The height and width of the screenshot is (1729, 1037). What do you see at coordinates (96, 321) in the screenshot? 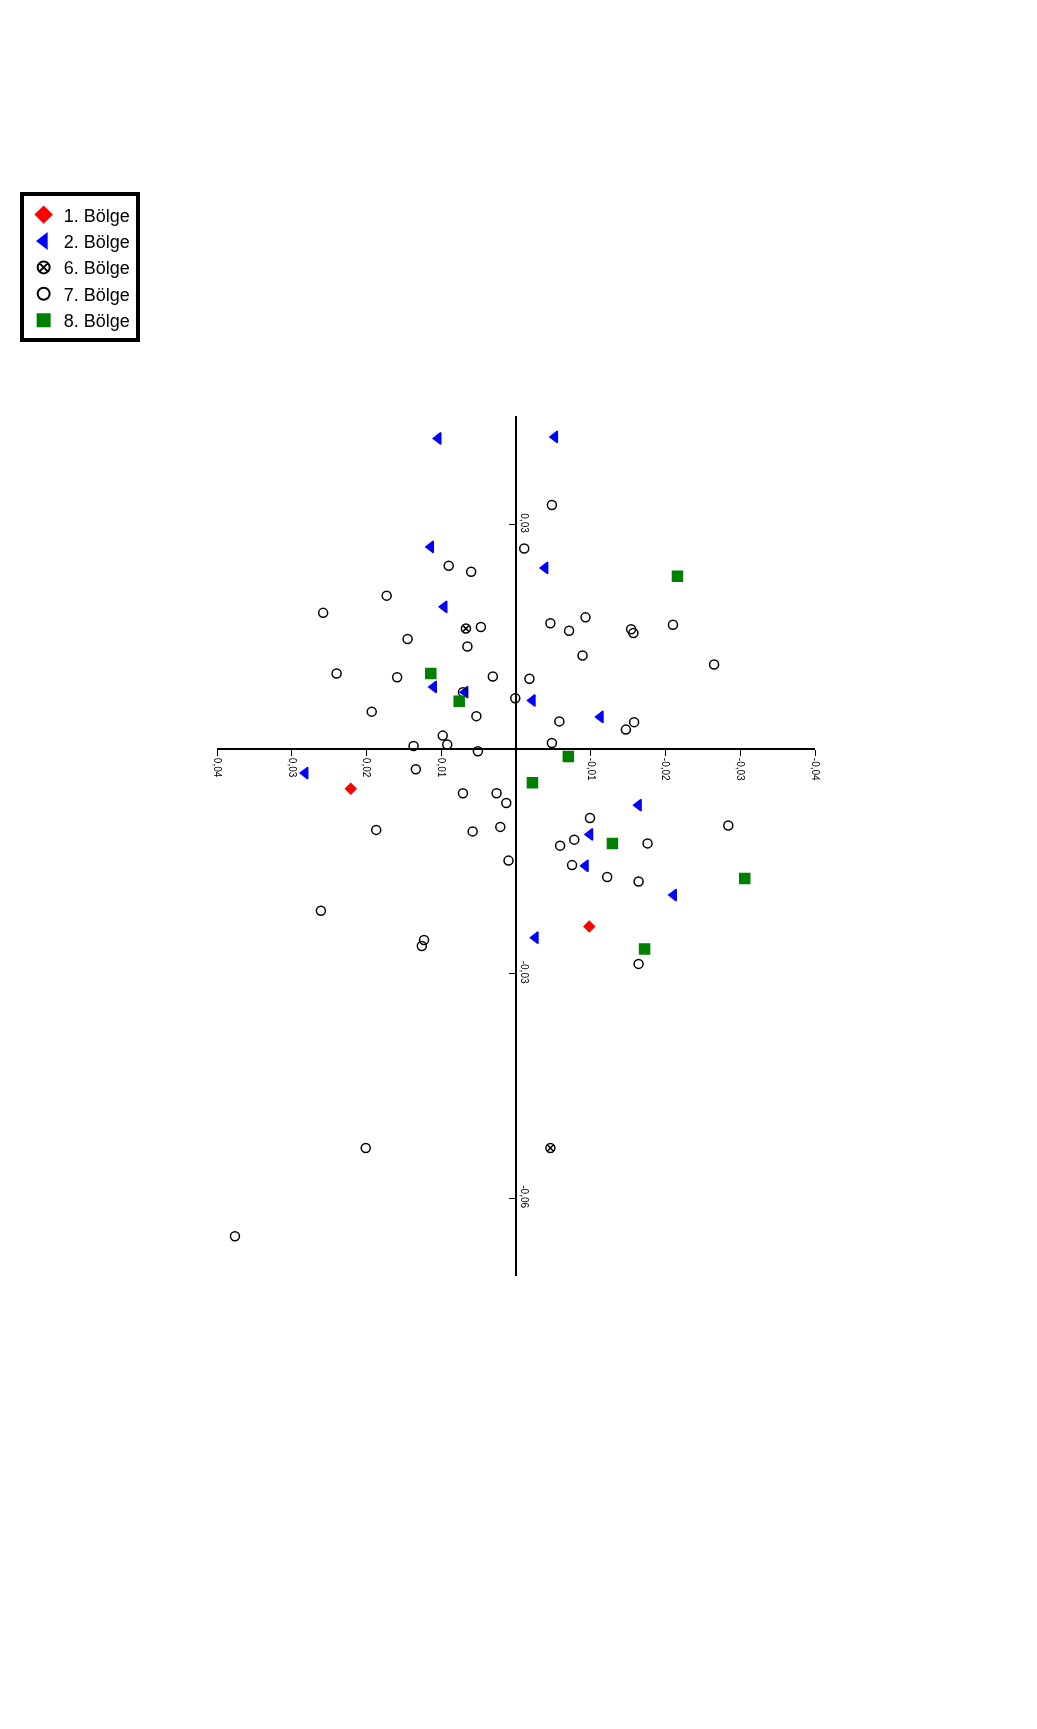
I see `legend-label: 8. Bölge` at bounding box center [96, 321].